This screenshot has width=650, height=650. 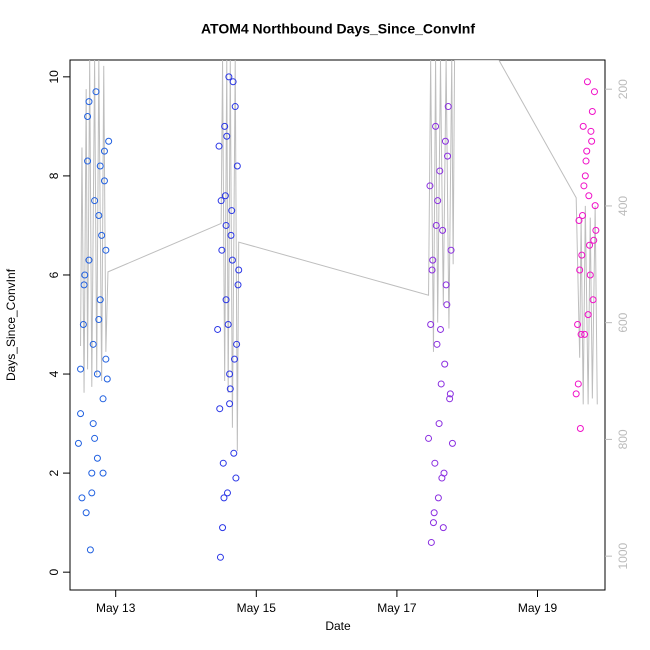 I want to click on y-tick-label: 4, so click(x=54, y=373).